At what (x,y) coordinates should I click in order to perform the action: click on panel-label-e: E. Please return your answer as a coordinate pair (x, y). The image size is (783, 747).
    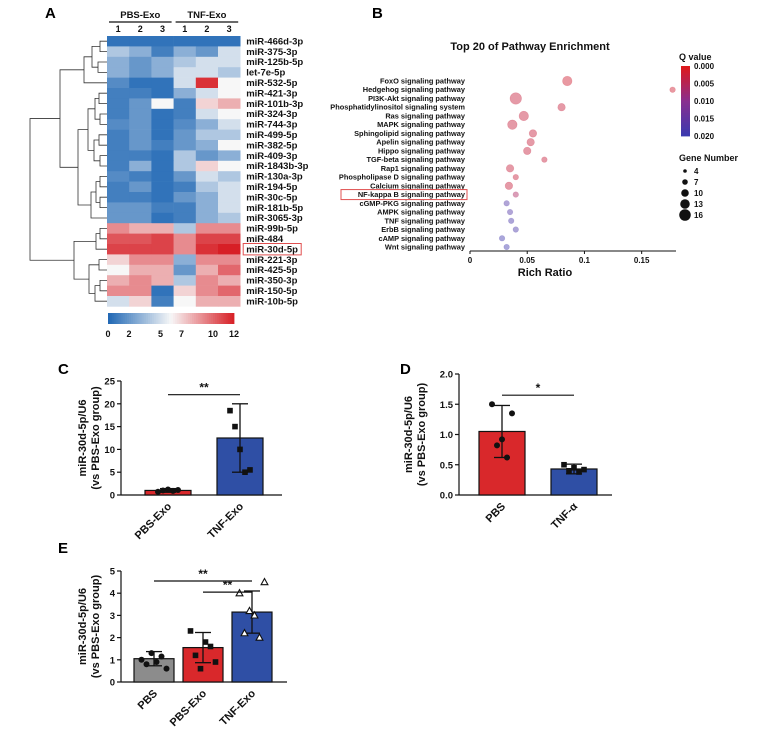
    Looking at the image, I should click on (63, 548).